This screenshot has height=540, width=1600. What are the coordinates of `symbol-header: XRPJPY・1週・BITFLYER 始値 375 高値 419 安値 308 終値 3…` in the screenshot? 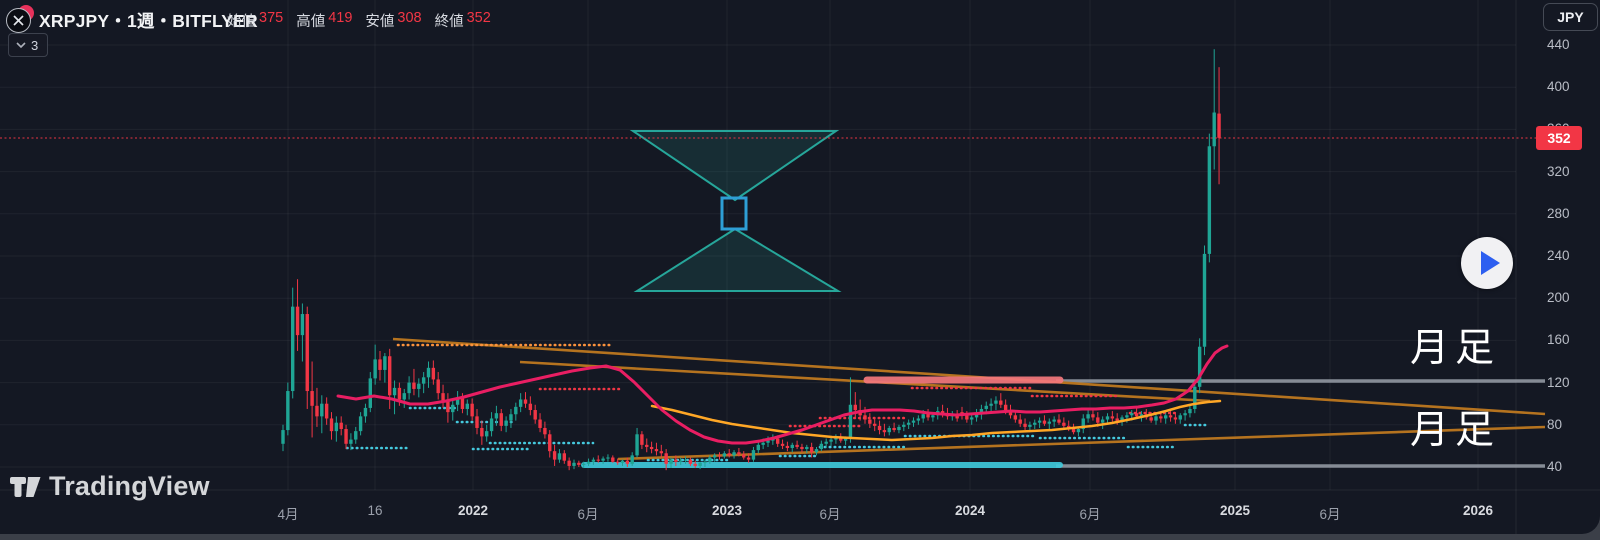 It's located at (450, 16).